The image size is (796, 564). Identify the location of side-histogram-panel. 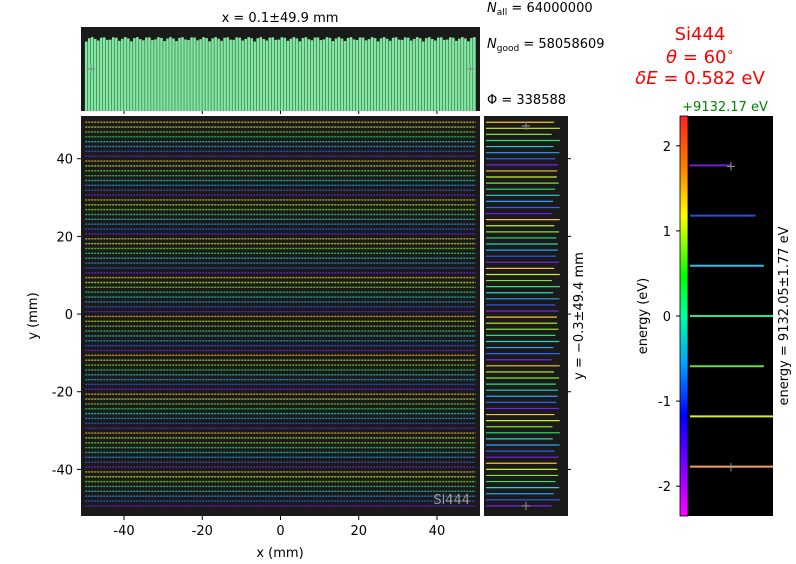
(526, 316).